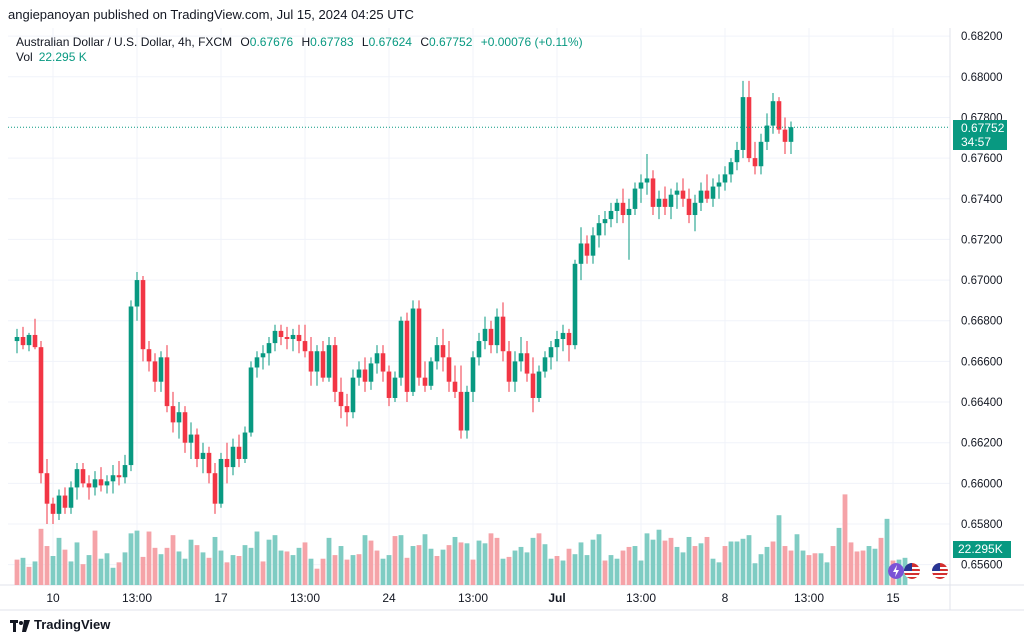 Image resolution: width=1024 pixels, height=643 pixels. What do you see at coordinates (473, 598) in the screenshot?
I see `time-axis: 10 13:00 17 13:00 24 13:00 Jul 13:00 8 13:00 15` at bounding box center [473, 598].